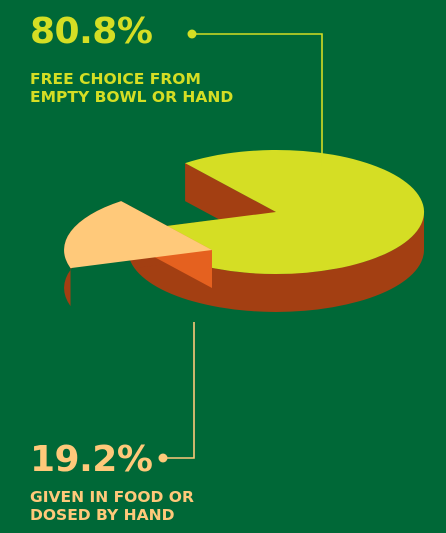  I want to click on slice-small-percent-label: 19.2%, so click(91, 459).